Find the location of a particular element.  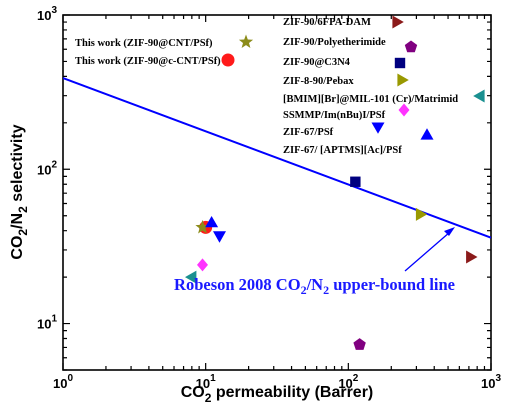

x-tick-label: 10¹ is located at coordinates (206, 382).